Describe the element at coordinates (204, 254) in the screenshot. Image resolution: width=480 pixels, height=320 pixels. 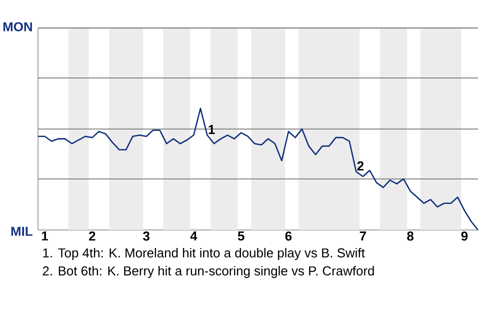
I see `text: 1. Top 4th: K. Moreland hit into a double play vs B. Swift` at that location.